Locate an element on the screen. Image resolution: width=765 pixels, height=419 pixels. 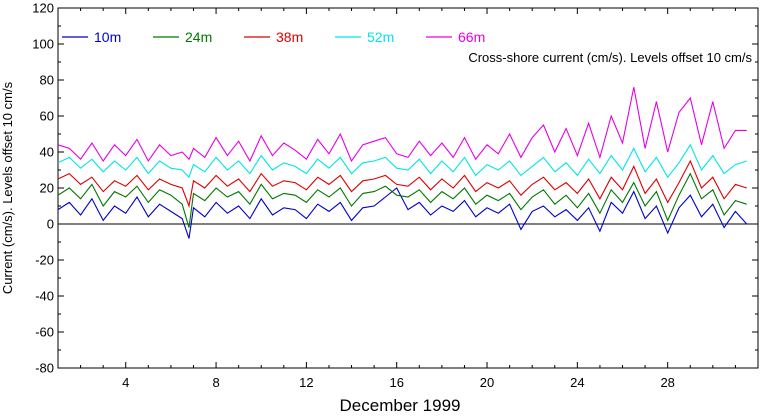
y-tick-label: 40 is located at coordinates (47, 152).